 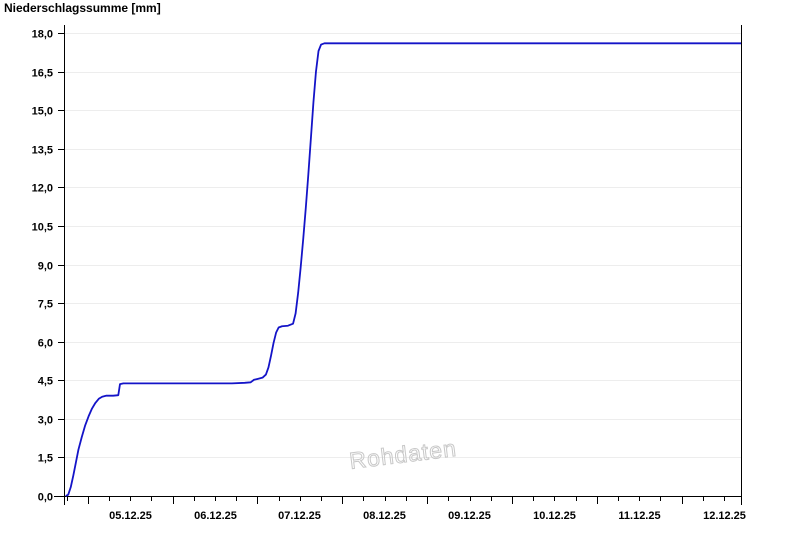 I want to click on x-axis-tick-label: 12.12.25, so click(x=724, y=516).